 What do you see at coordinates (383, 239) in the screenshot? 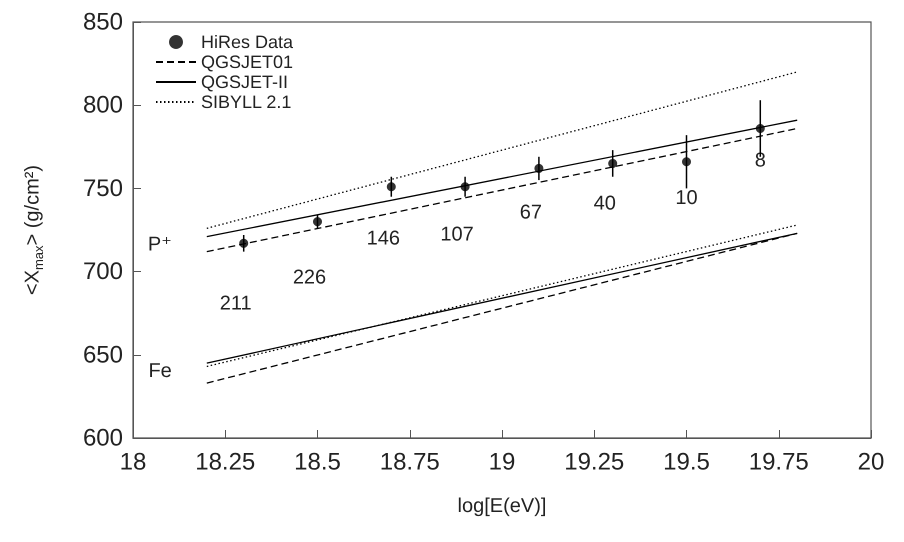
I see `annotation: 146` at bounding box center [383, 239].